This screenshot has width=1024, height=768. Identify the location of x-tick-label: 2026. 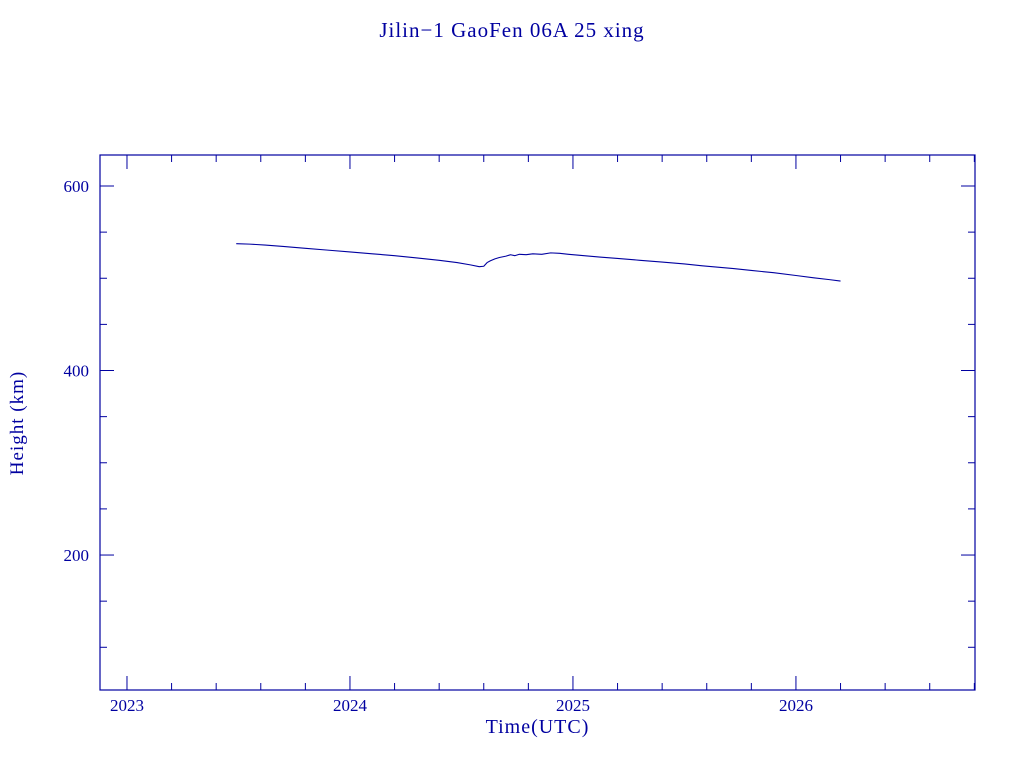
(796, 705).